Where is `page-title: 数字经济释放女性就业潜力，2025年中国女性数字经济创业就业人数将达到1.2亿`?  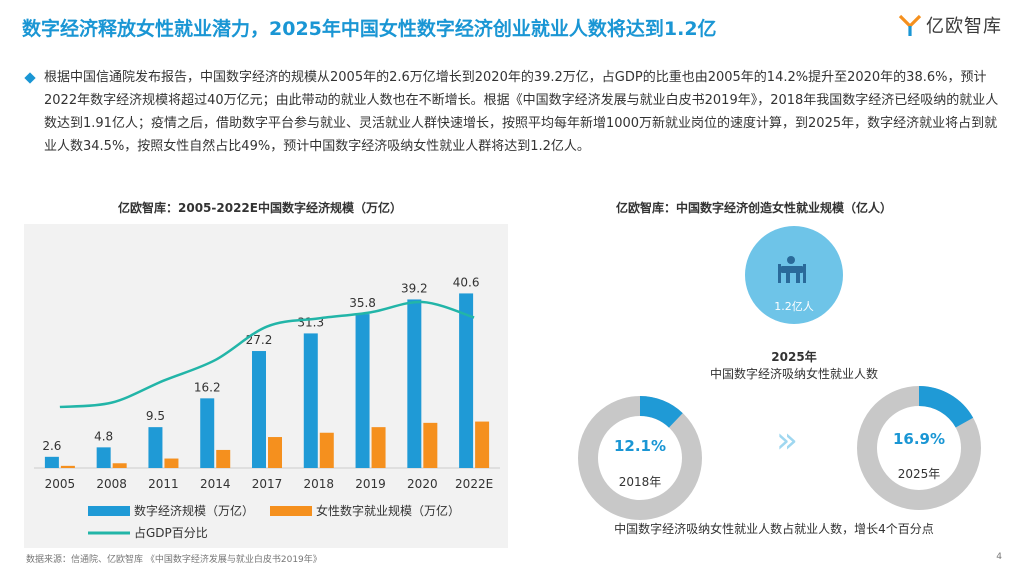
page-title: 数字经济释放女性就业潜力，2025年中国女性数字经济创业就业人数将达到1.2亿 is located at coordinates (369, 29).